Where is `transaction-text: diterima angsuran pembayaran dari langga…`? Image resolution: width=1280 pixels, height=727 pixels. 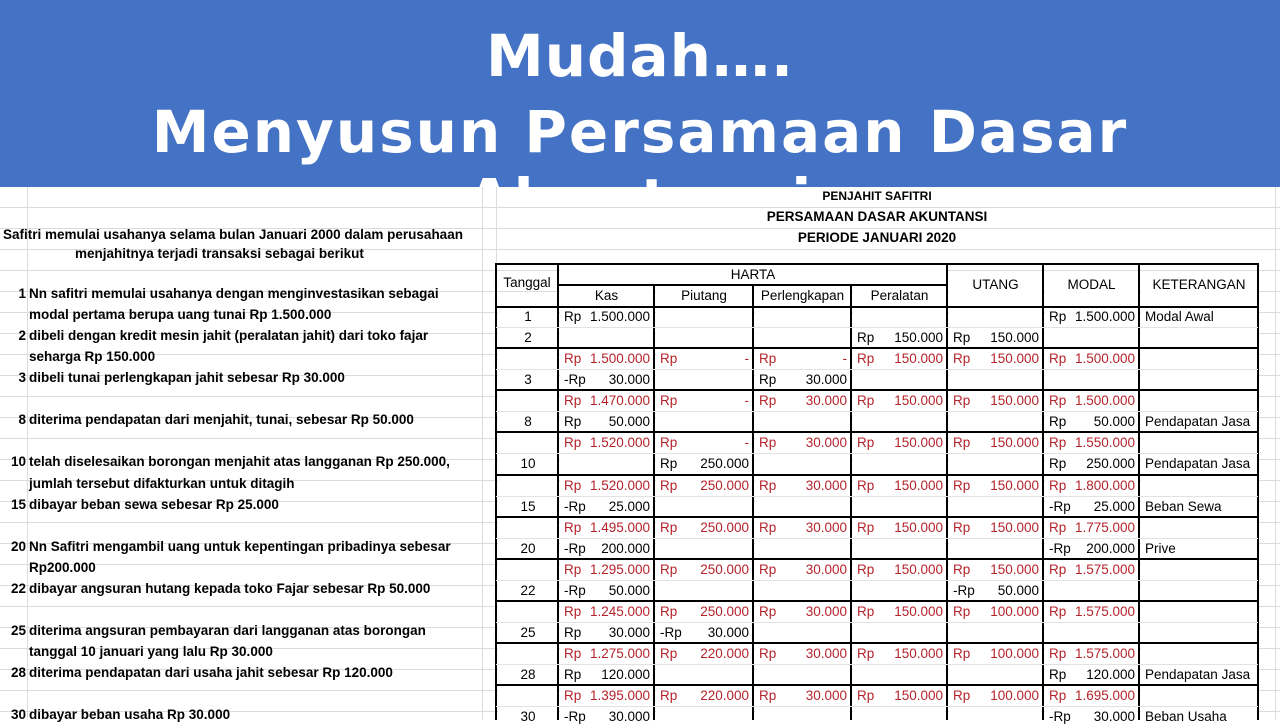
transaction-text: diterima angsuran pembayaran dari langga… is located at coordinates (227, 630).